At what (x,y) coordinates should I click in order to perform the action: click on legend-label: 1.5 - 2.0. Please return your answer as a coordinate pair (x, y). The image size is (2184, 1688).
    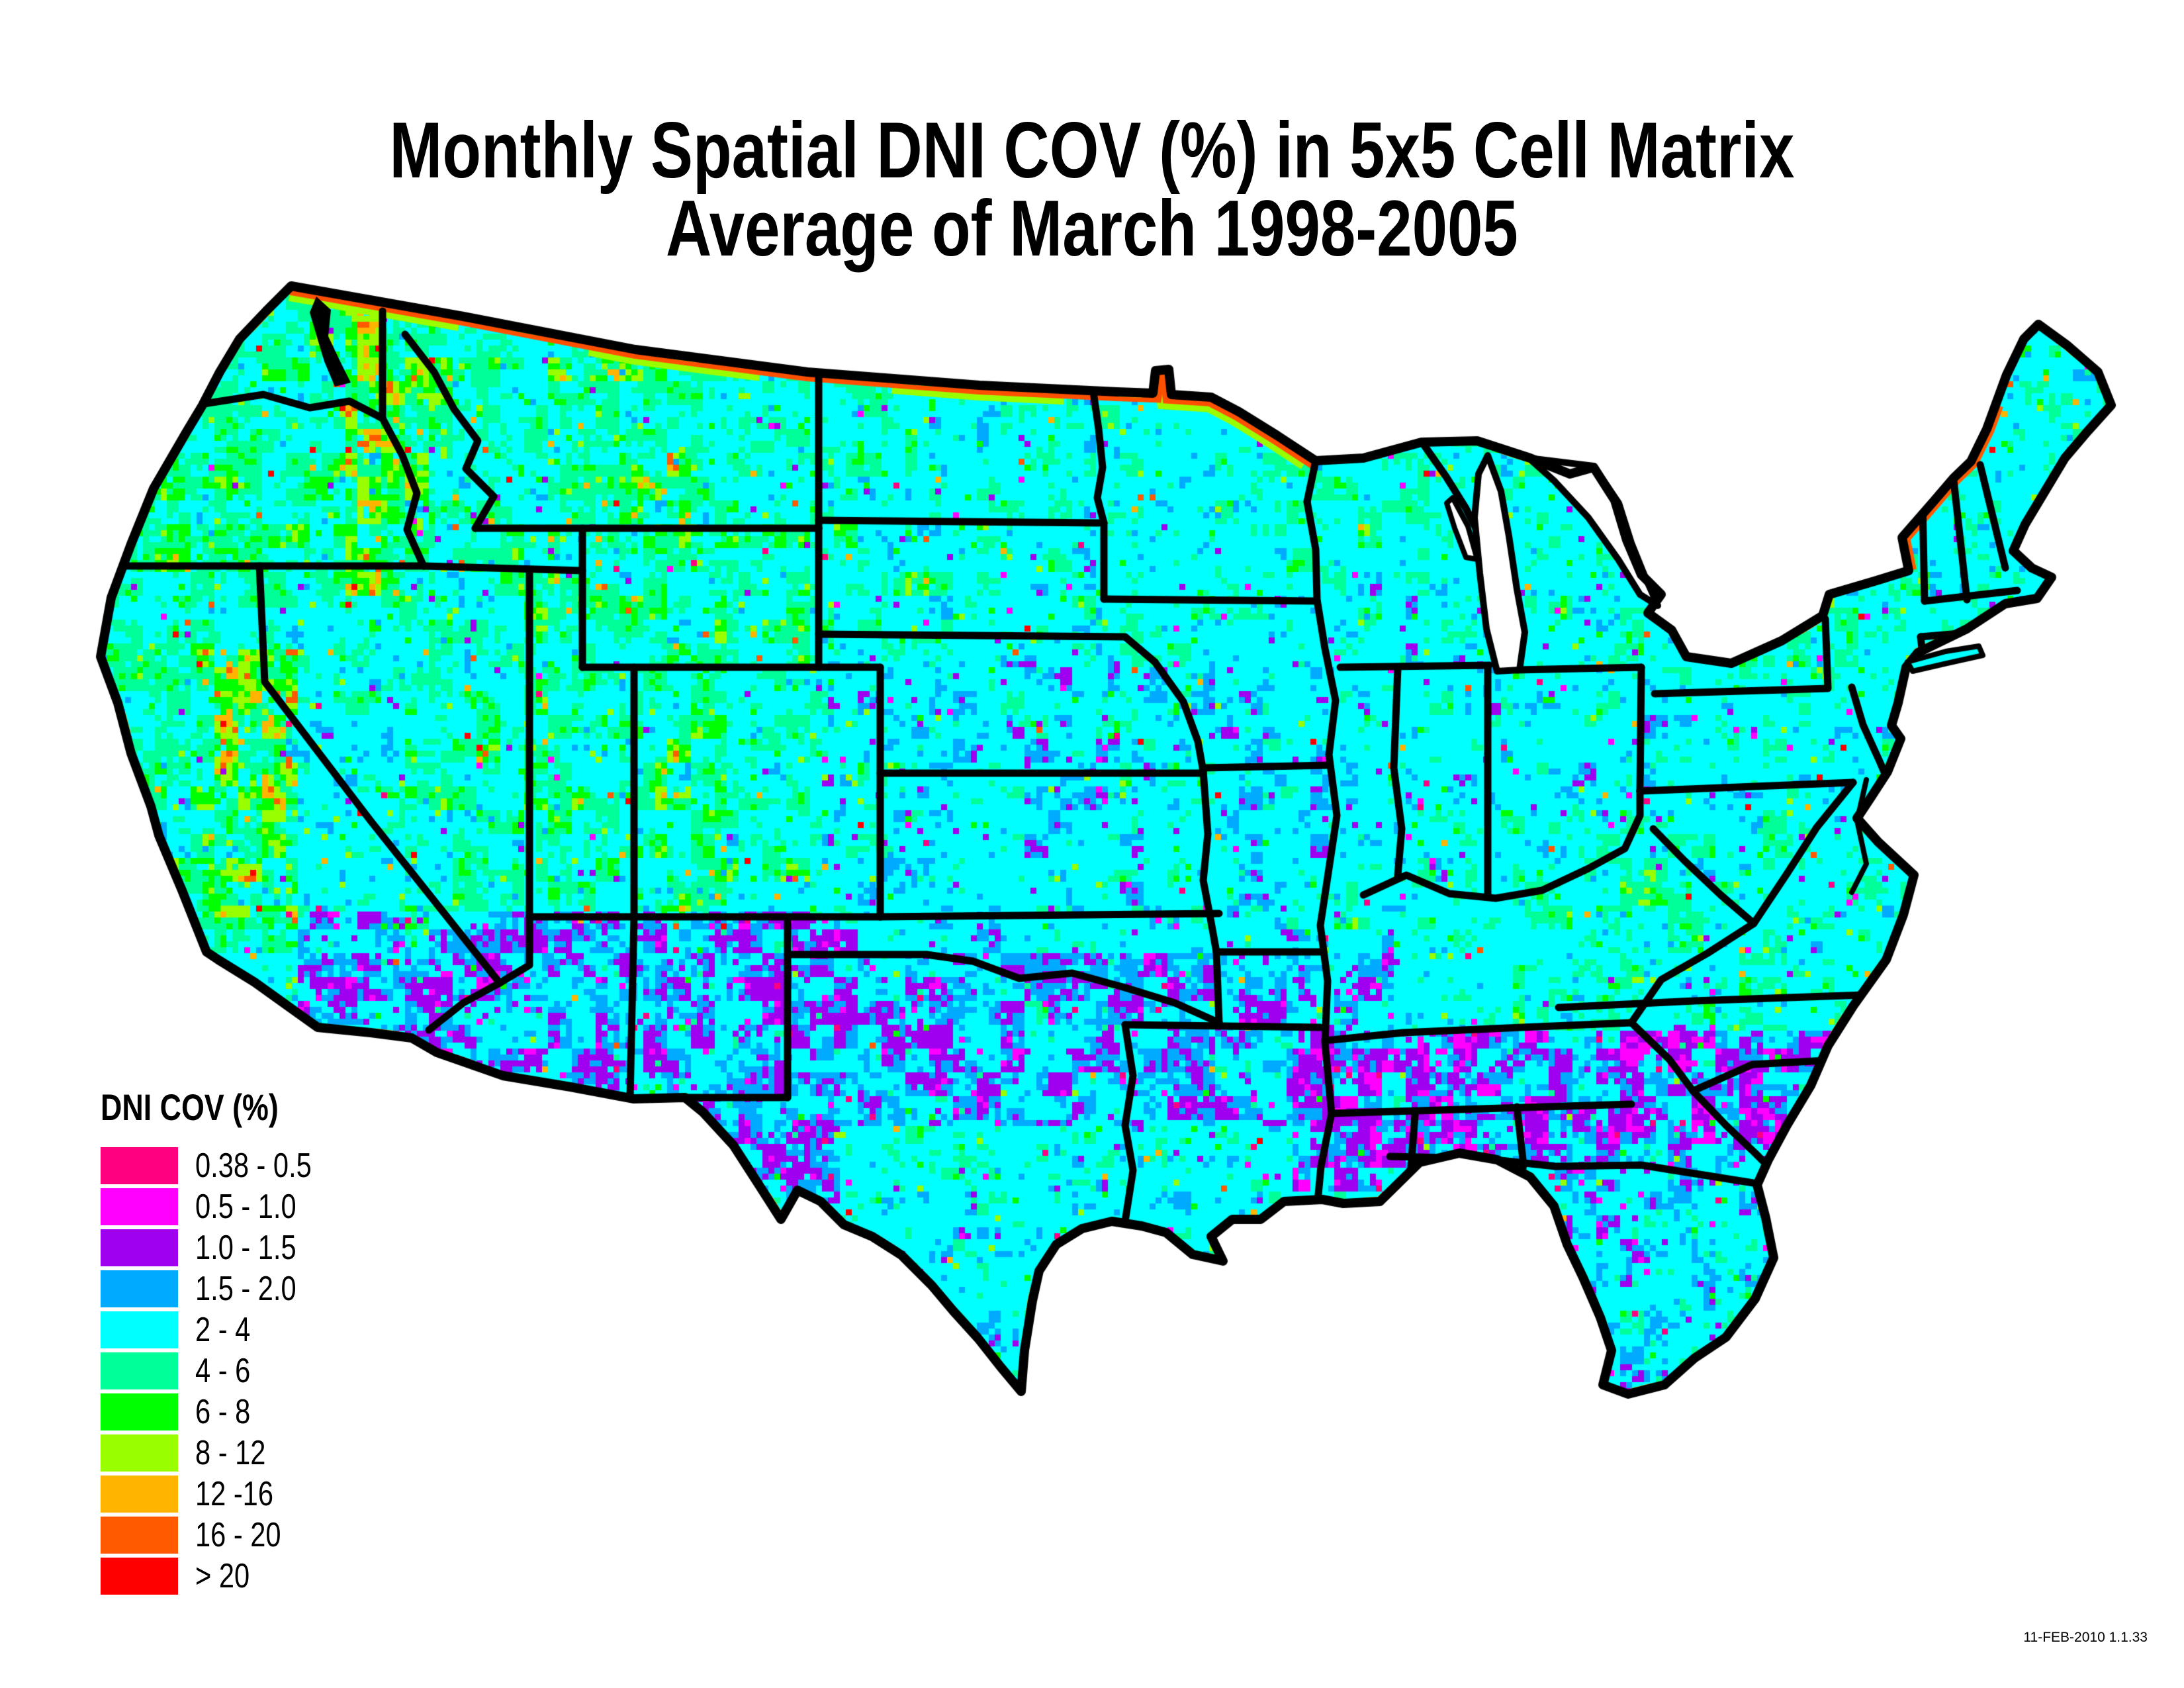
    Looking at the image, I should click on (245, 1289).